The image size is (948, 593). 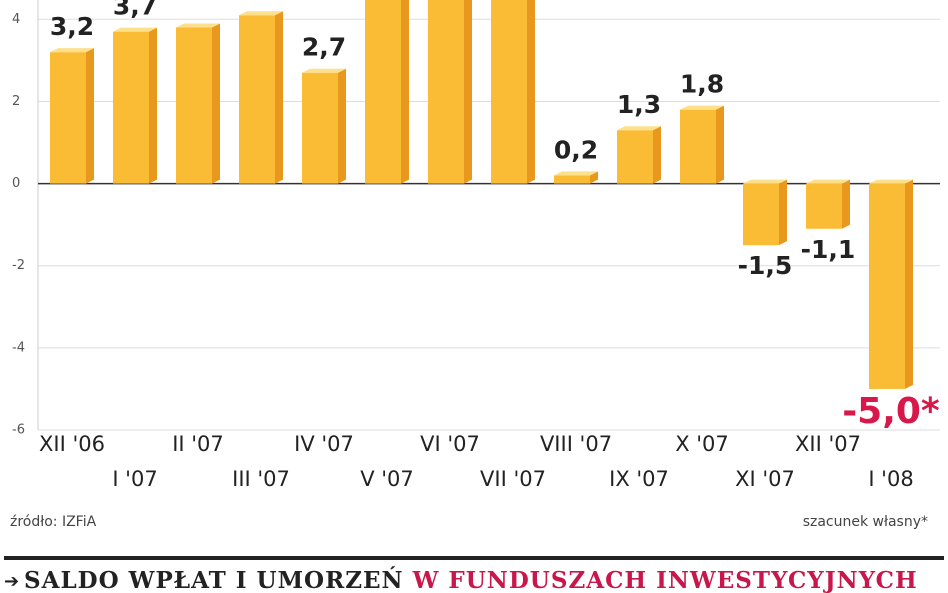 What do you see at coordinates (324, 47) in the screenshot?
I see `value-label: 2,7` at bounding box center [324, 47].